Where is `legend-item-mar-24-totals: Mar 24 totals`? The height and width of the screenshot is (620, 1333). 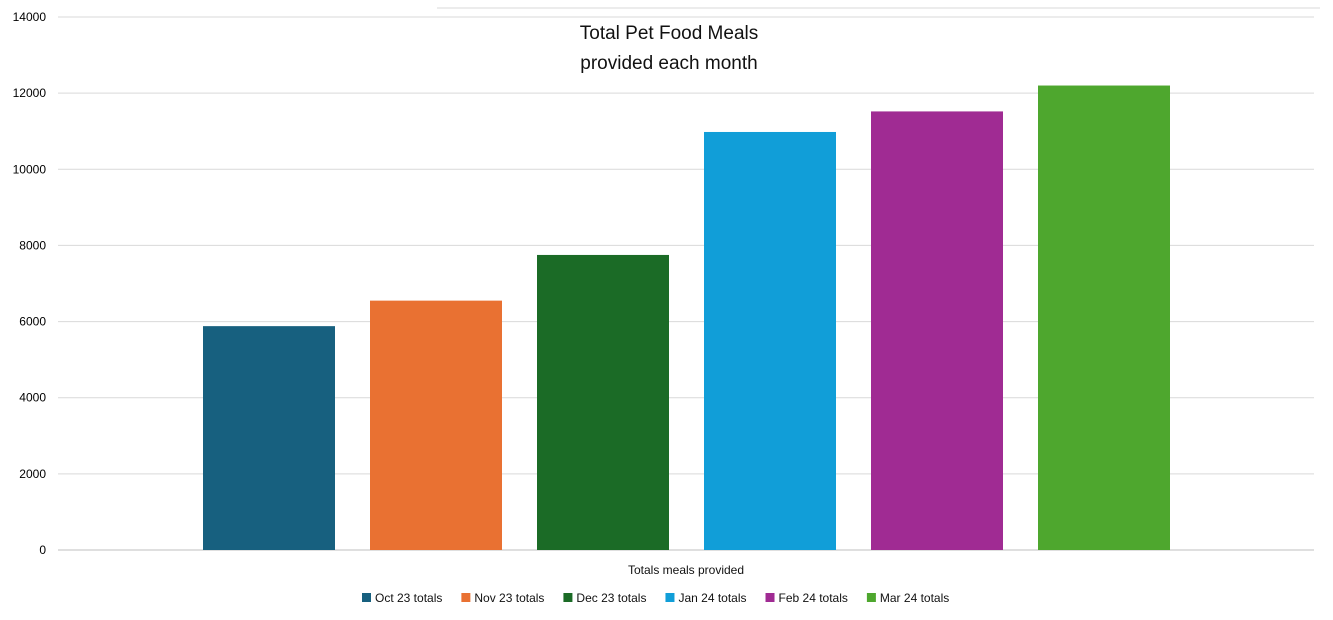 legend-item-mar-24-totals: Mar 24 totals is located at coordinates (907, 598).